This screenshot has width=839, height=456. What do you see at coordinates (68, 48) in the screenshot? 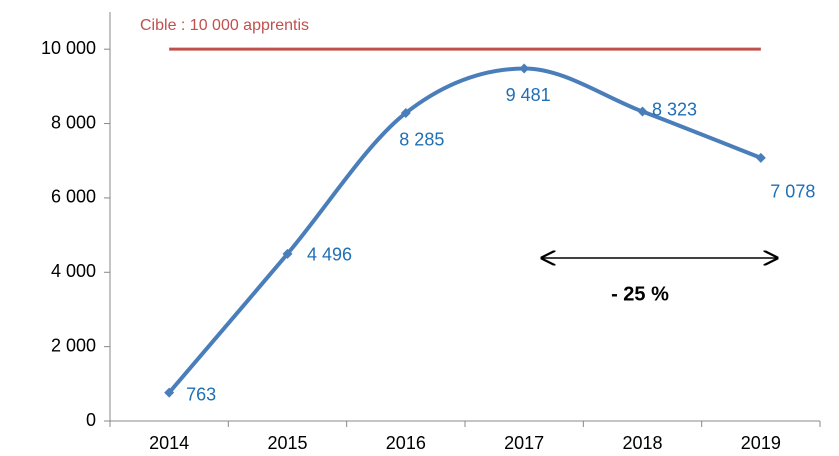
I see `y-tick-label: 10 000` at bounding box center [68, 48].